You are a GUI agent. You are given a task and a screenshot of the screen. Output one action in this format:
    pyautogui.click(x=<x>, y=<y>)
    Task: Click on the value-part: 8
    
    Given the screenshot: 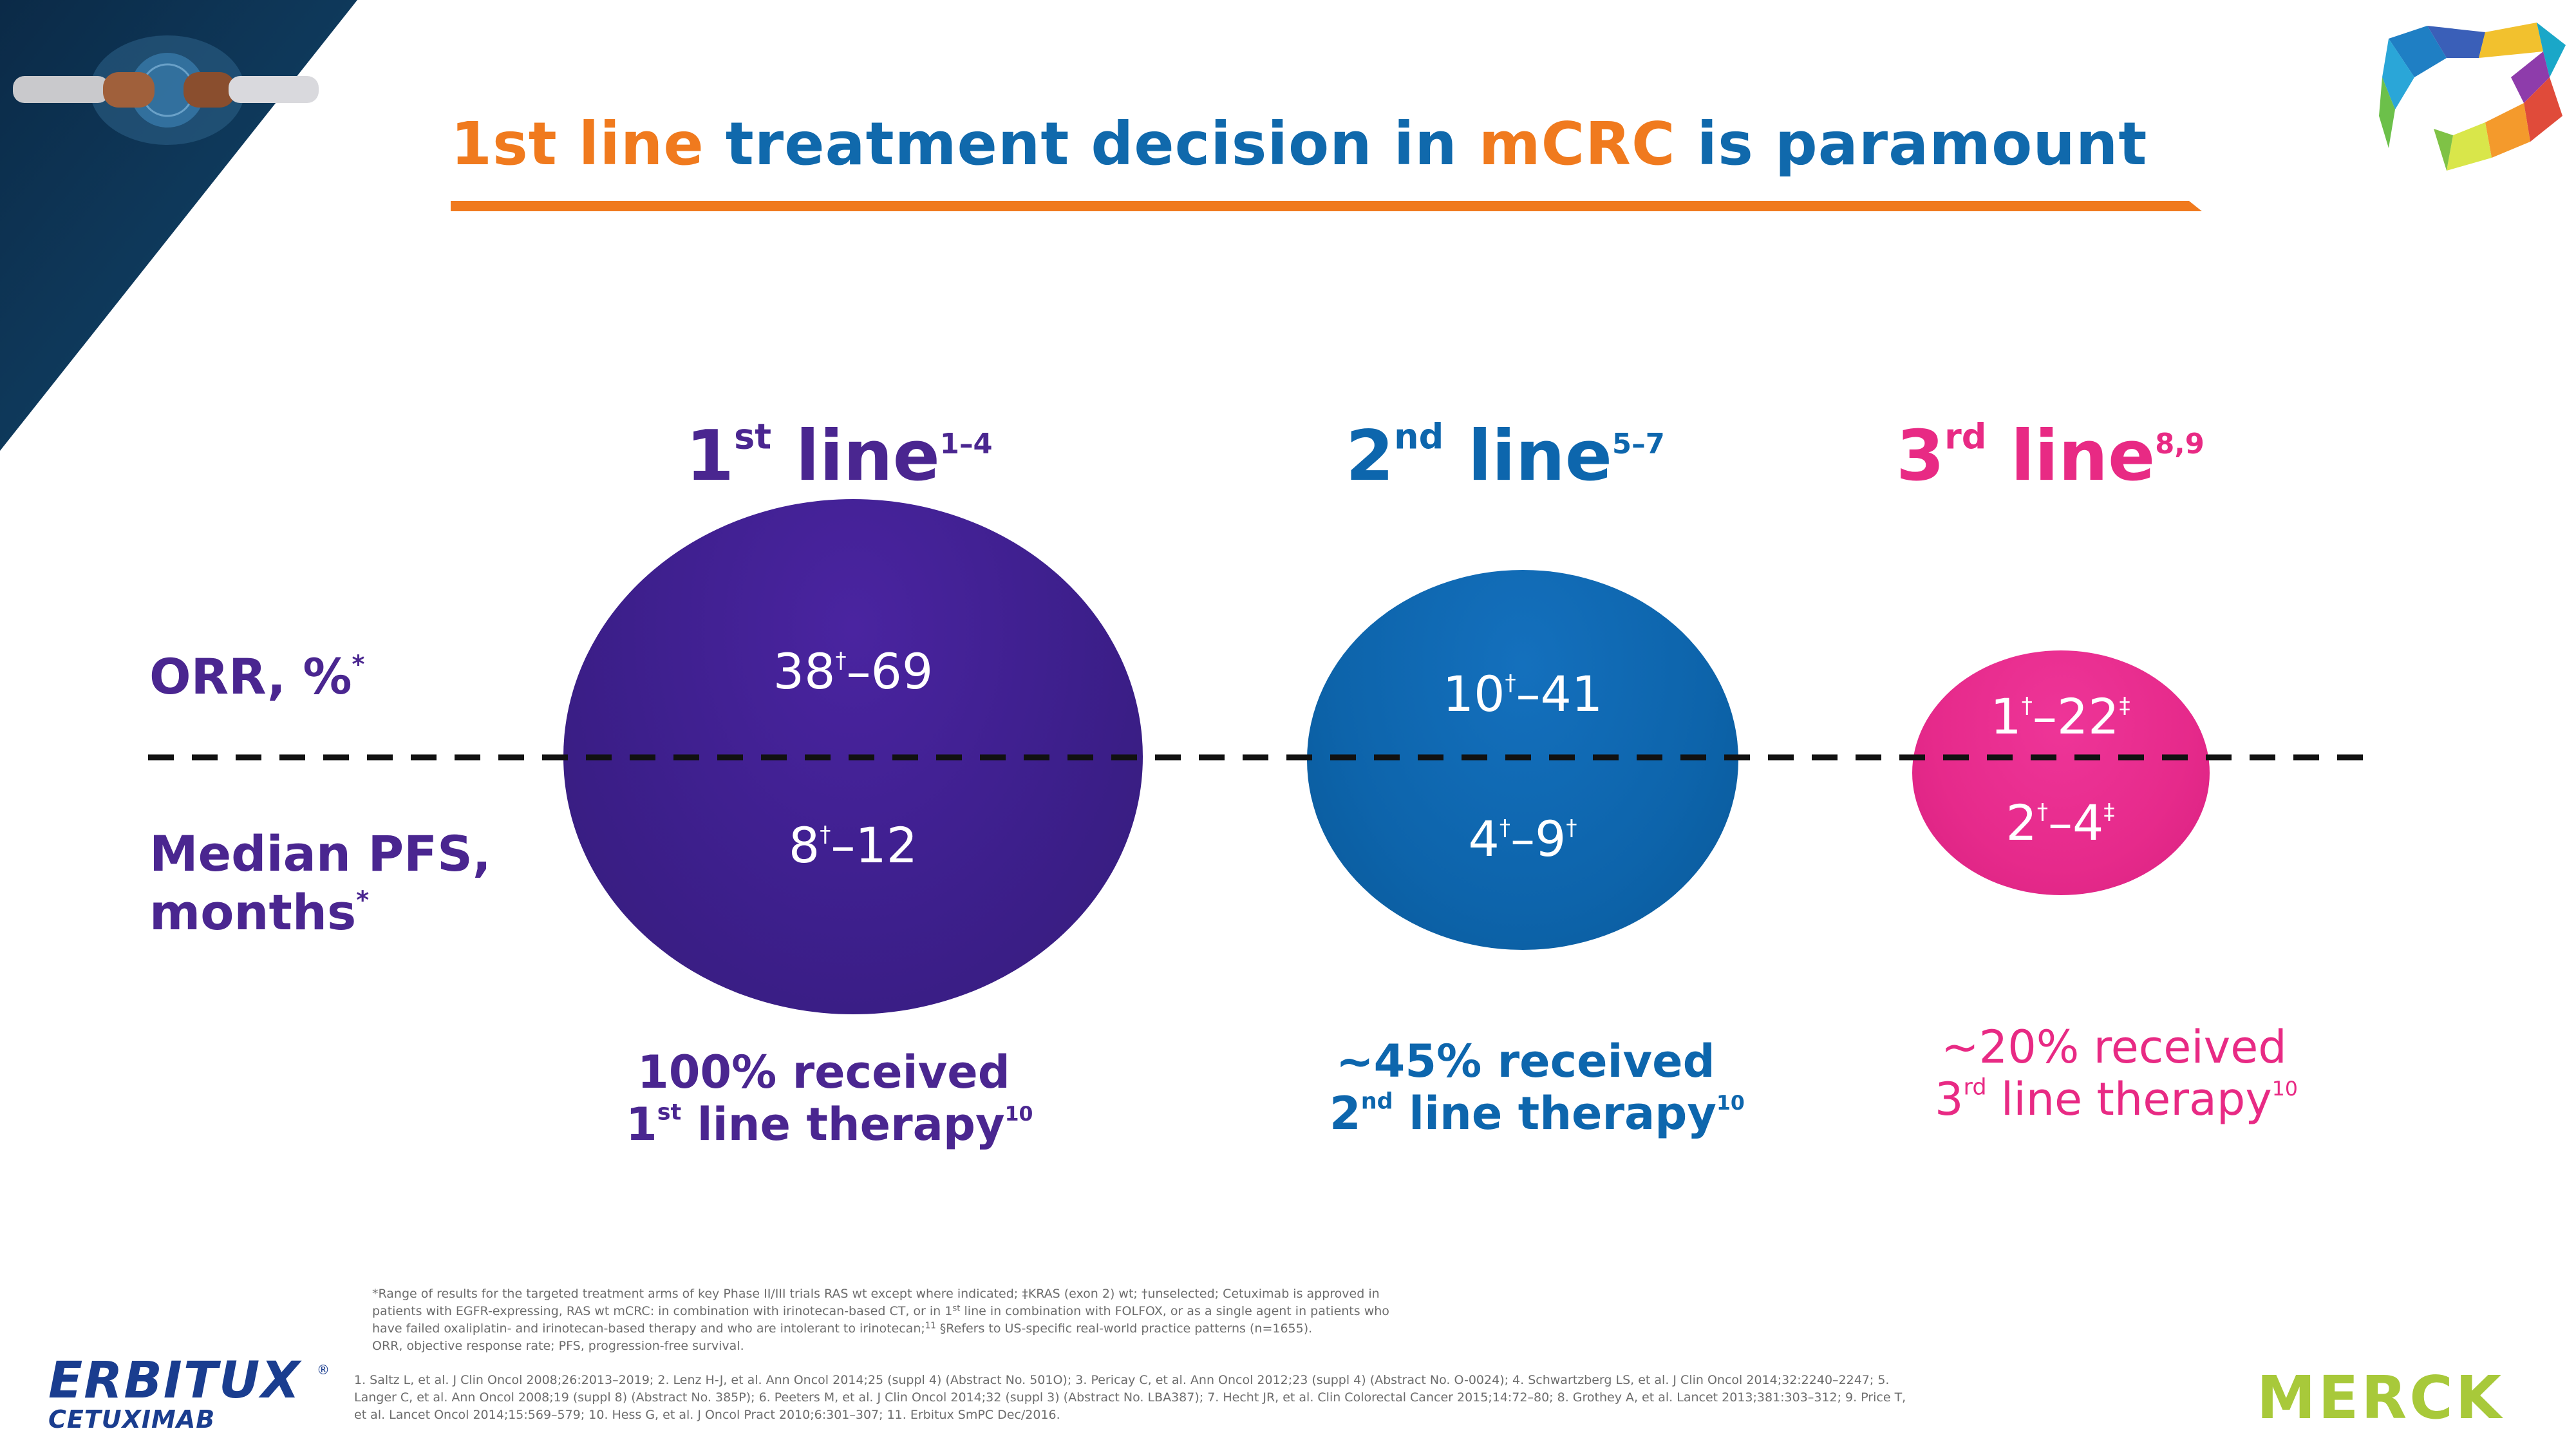 What is the action you would take?
    pyautogui.click(x=804, y=846)
    